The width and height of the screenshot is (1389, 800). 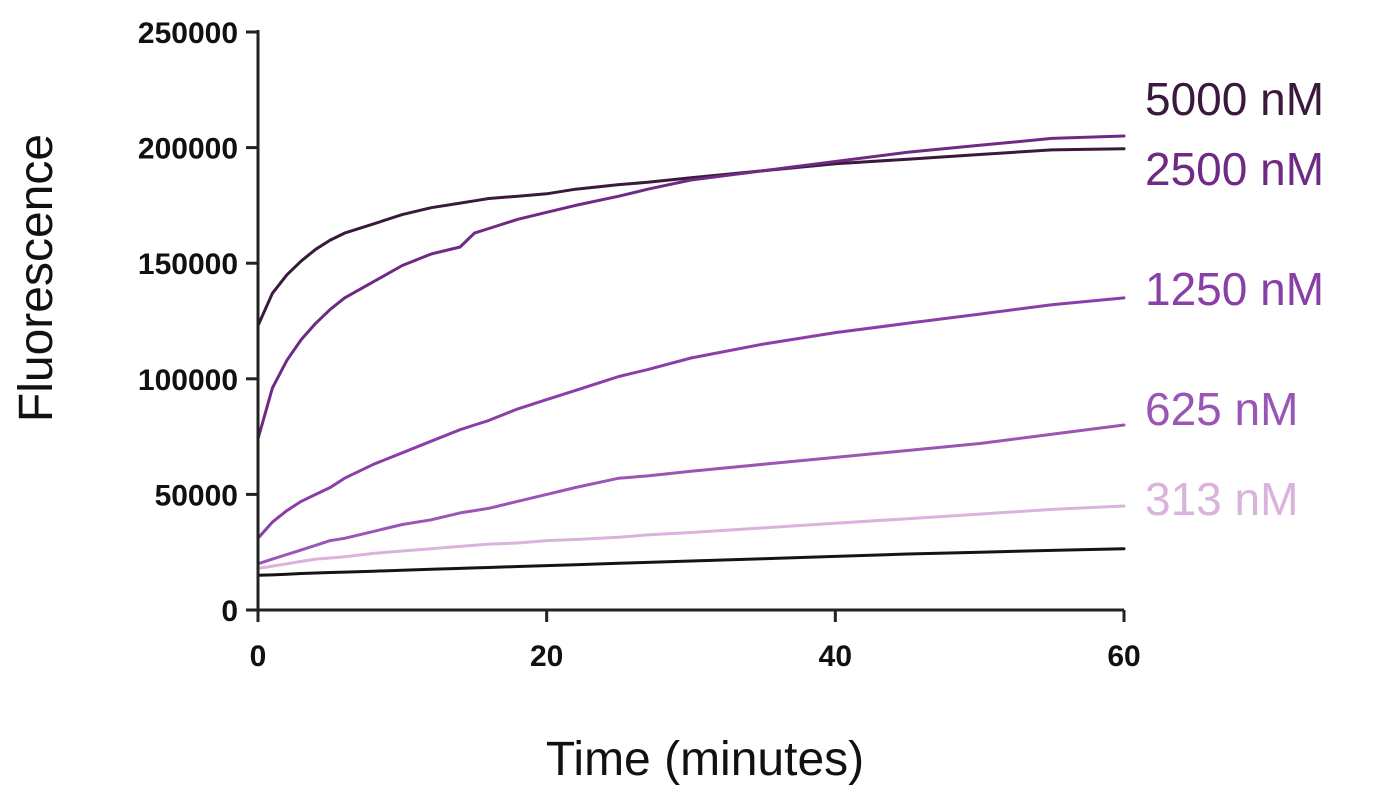 What do you see at coordinates (196, 495) in the screenshot?
I see `y-tick-label: 50000` at bounding box center [196, 495].